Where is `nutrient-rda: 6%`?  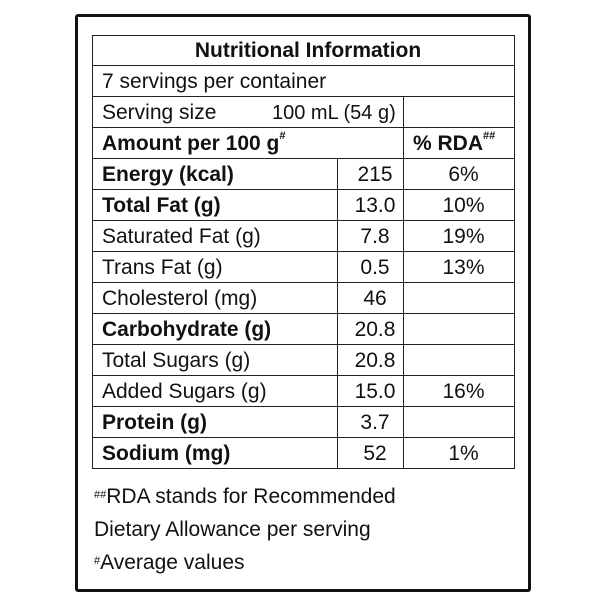 nutrient-rda: 6% is located at coordinates (459, 174).